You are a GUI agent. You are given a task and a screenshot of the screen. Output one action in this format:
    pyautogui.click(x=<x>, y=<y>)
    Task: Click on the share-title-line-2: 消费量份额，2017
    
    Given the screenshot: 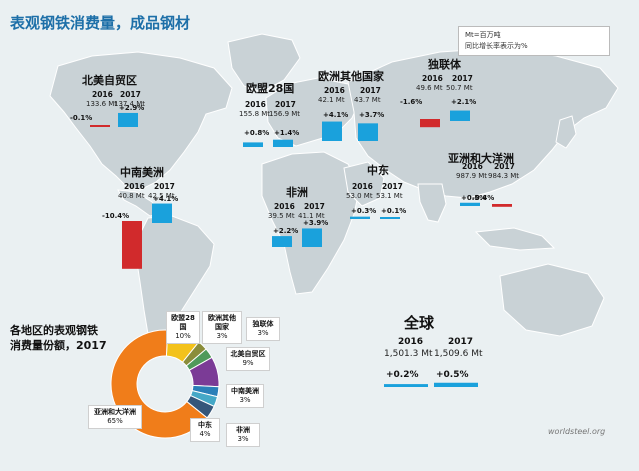 What is the action you would take?
    pyautogui.click(x=58, y=345)
    